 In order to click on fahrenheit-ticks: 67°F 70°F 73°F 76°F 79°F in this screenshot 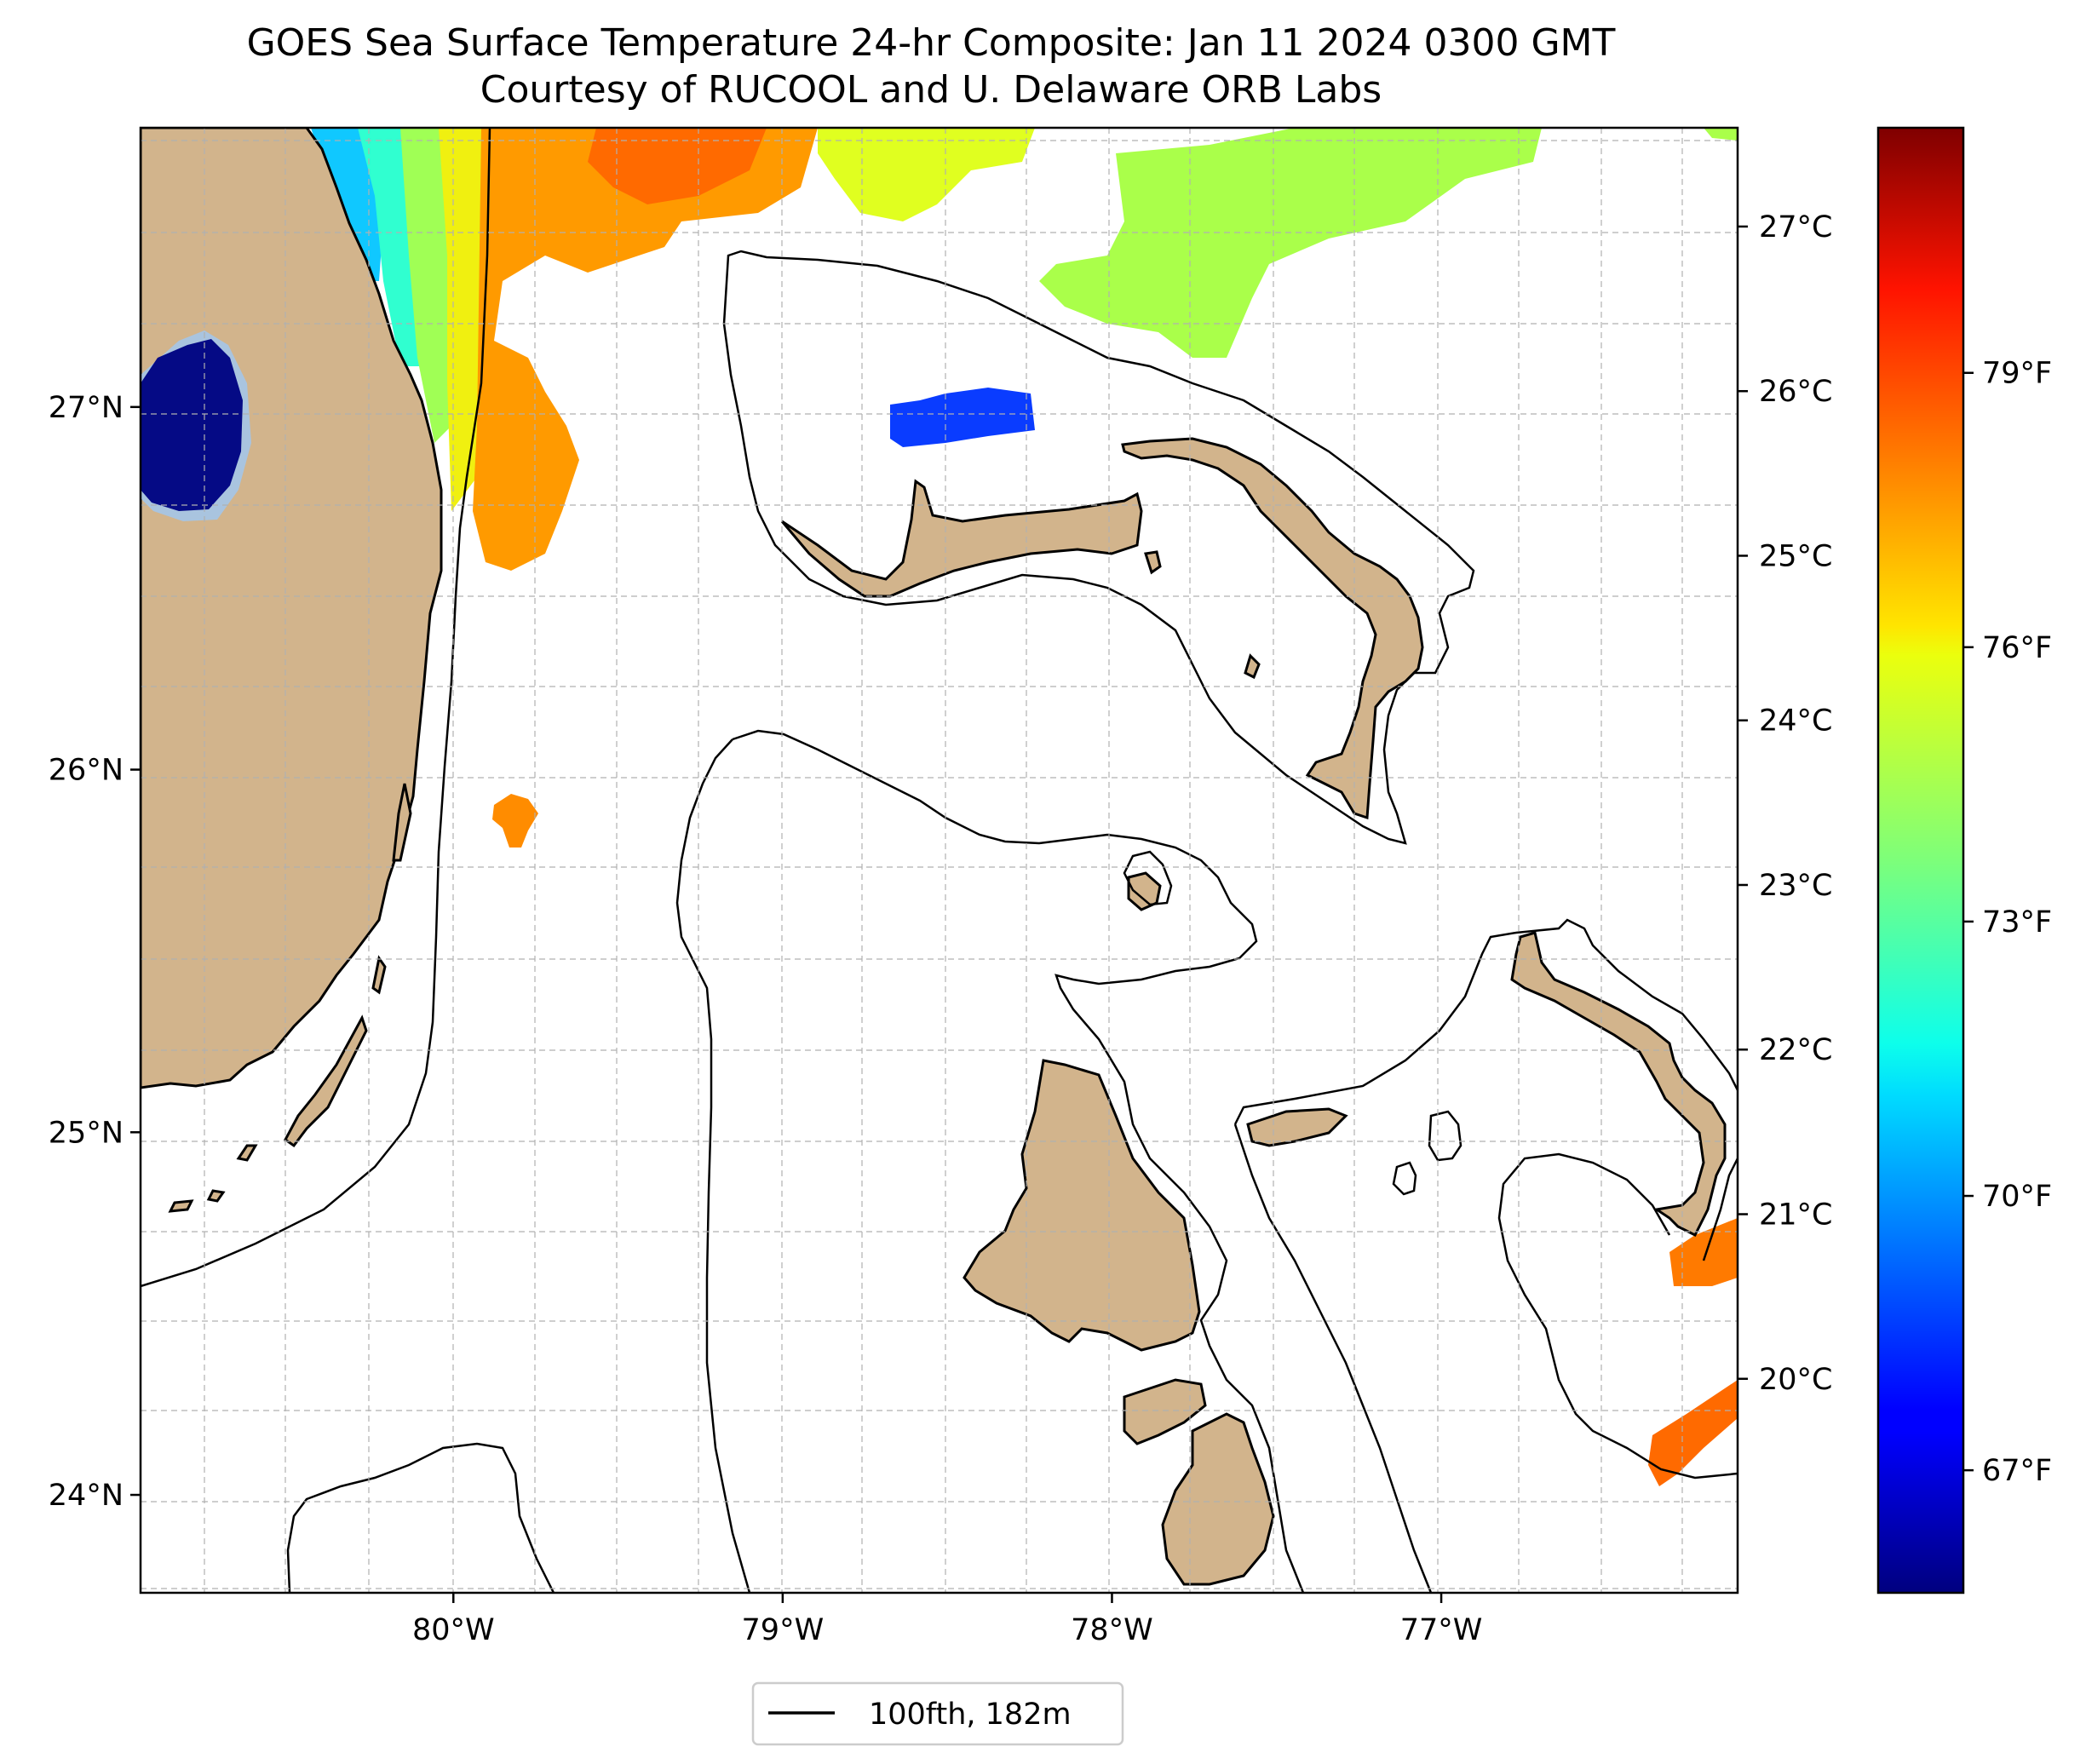, I will do `click(2007, 922)`.